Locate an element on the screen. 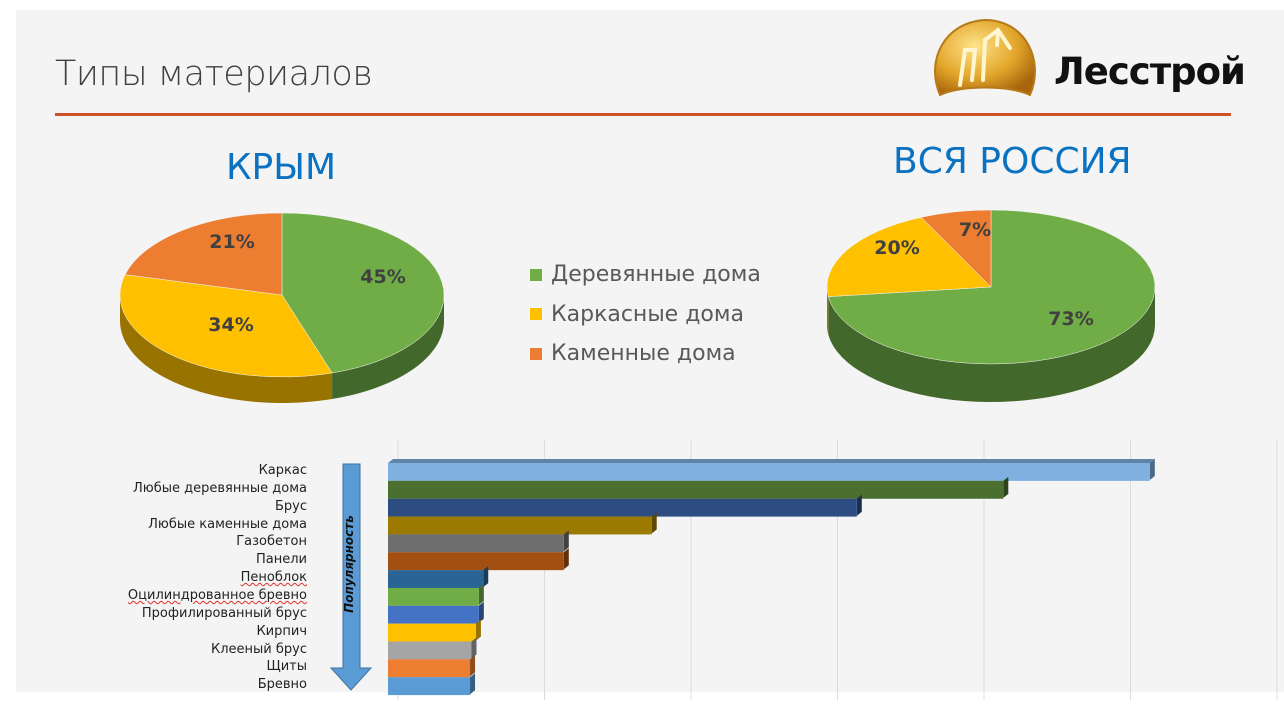 The image size is (1284, 707). bar-category-label: Бревно is located at coordinates (282, 685).